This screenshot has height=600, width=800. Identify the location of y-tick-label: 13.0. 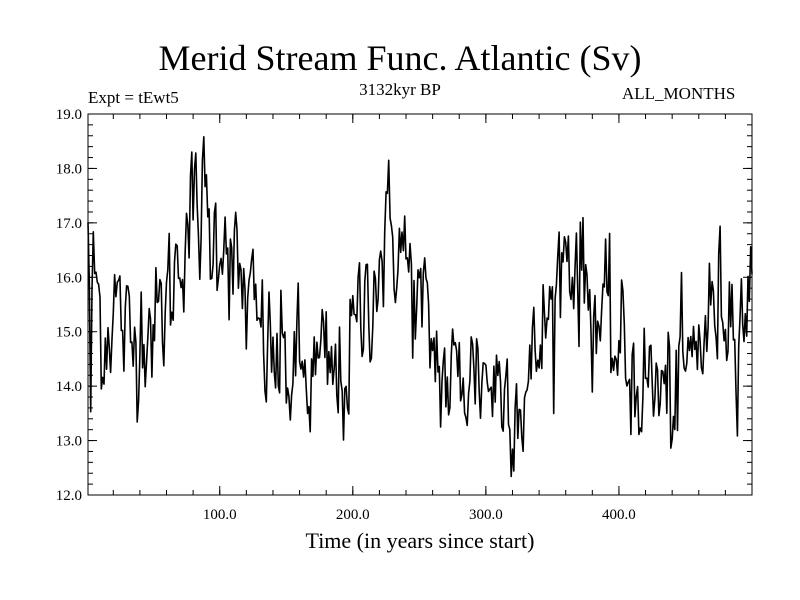
(69, 442).